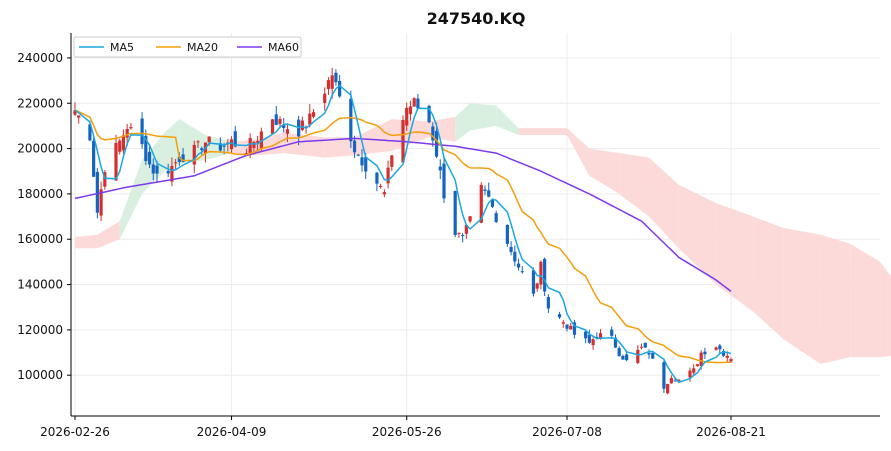 The height and width of the screenshot is (451, 891). What do you see at coordinates (75, 432) in the screenshot?
I see `x-tick-label: 2026-02-26` at bounding box center [75, 432].